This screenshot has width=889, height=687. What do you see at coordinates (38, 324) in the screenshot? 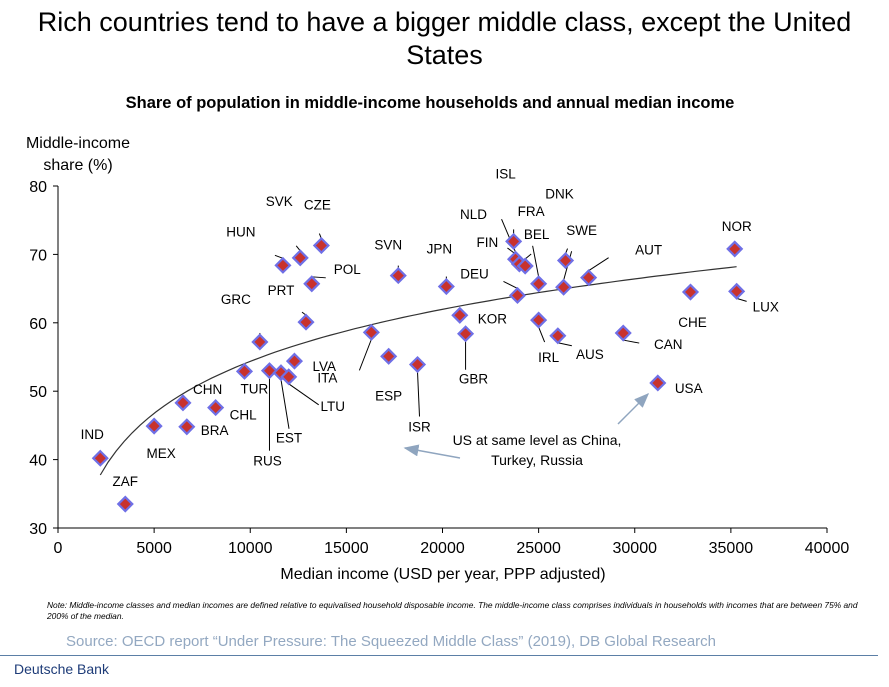
I see `y-tick-label: 60` at bounding box center [38, 324].